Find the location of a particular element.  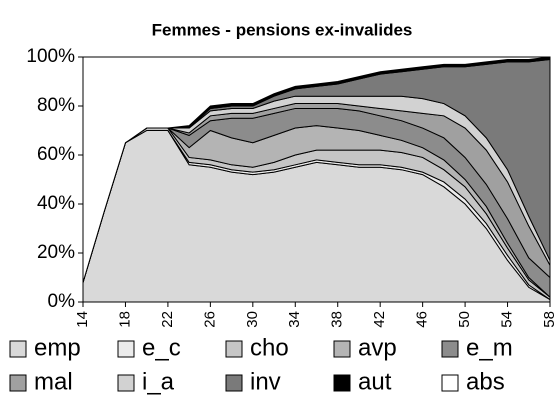

legend-label: e_c is located at coordinates (161, 347).